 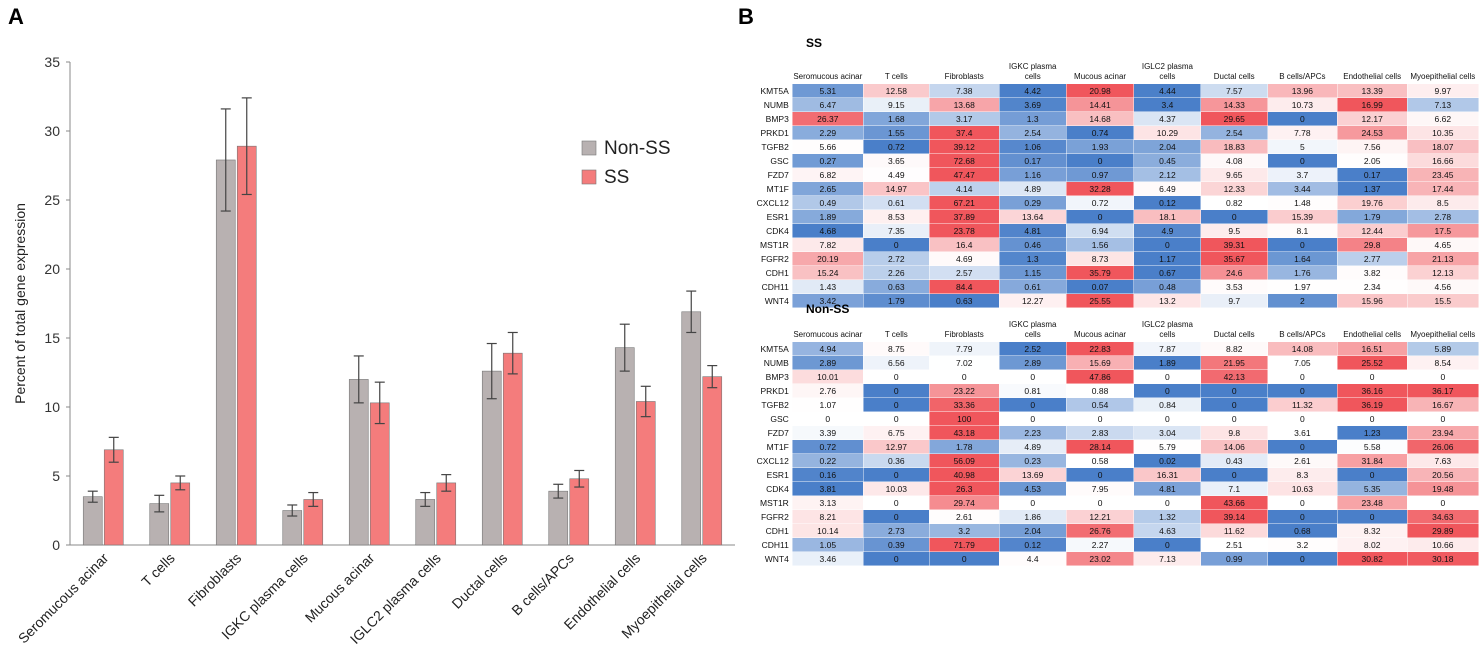 What do you see at coordinates (827, 104) in the screenshot?
I see `heatmap-cell: 6.47` at bounding box center [827, 104].